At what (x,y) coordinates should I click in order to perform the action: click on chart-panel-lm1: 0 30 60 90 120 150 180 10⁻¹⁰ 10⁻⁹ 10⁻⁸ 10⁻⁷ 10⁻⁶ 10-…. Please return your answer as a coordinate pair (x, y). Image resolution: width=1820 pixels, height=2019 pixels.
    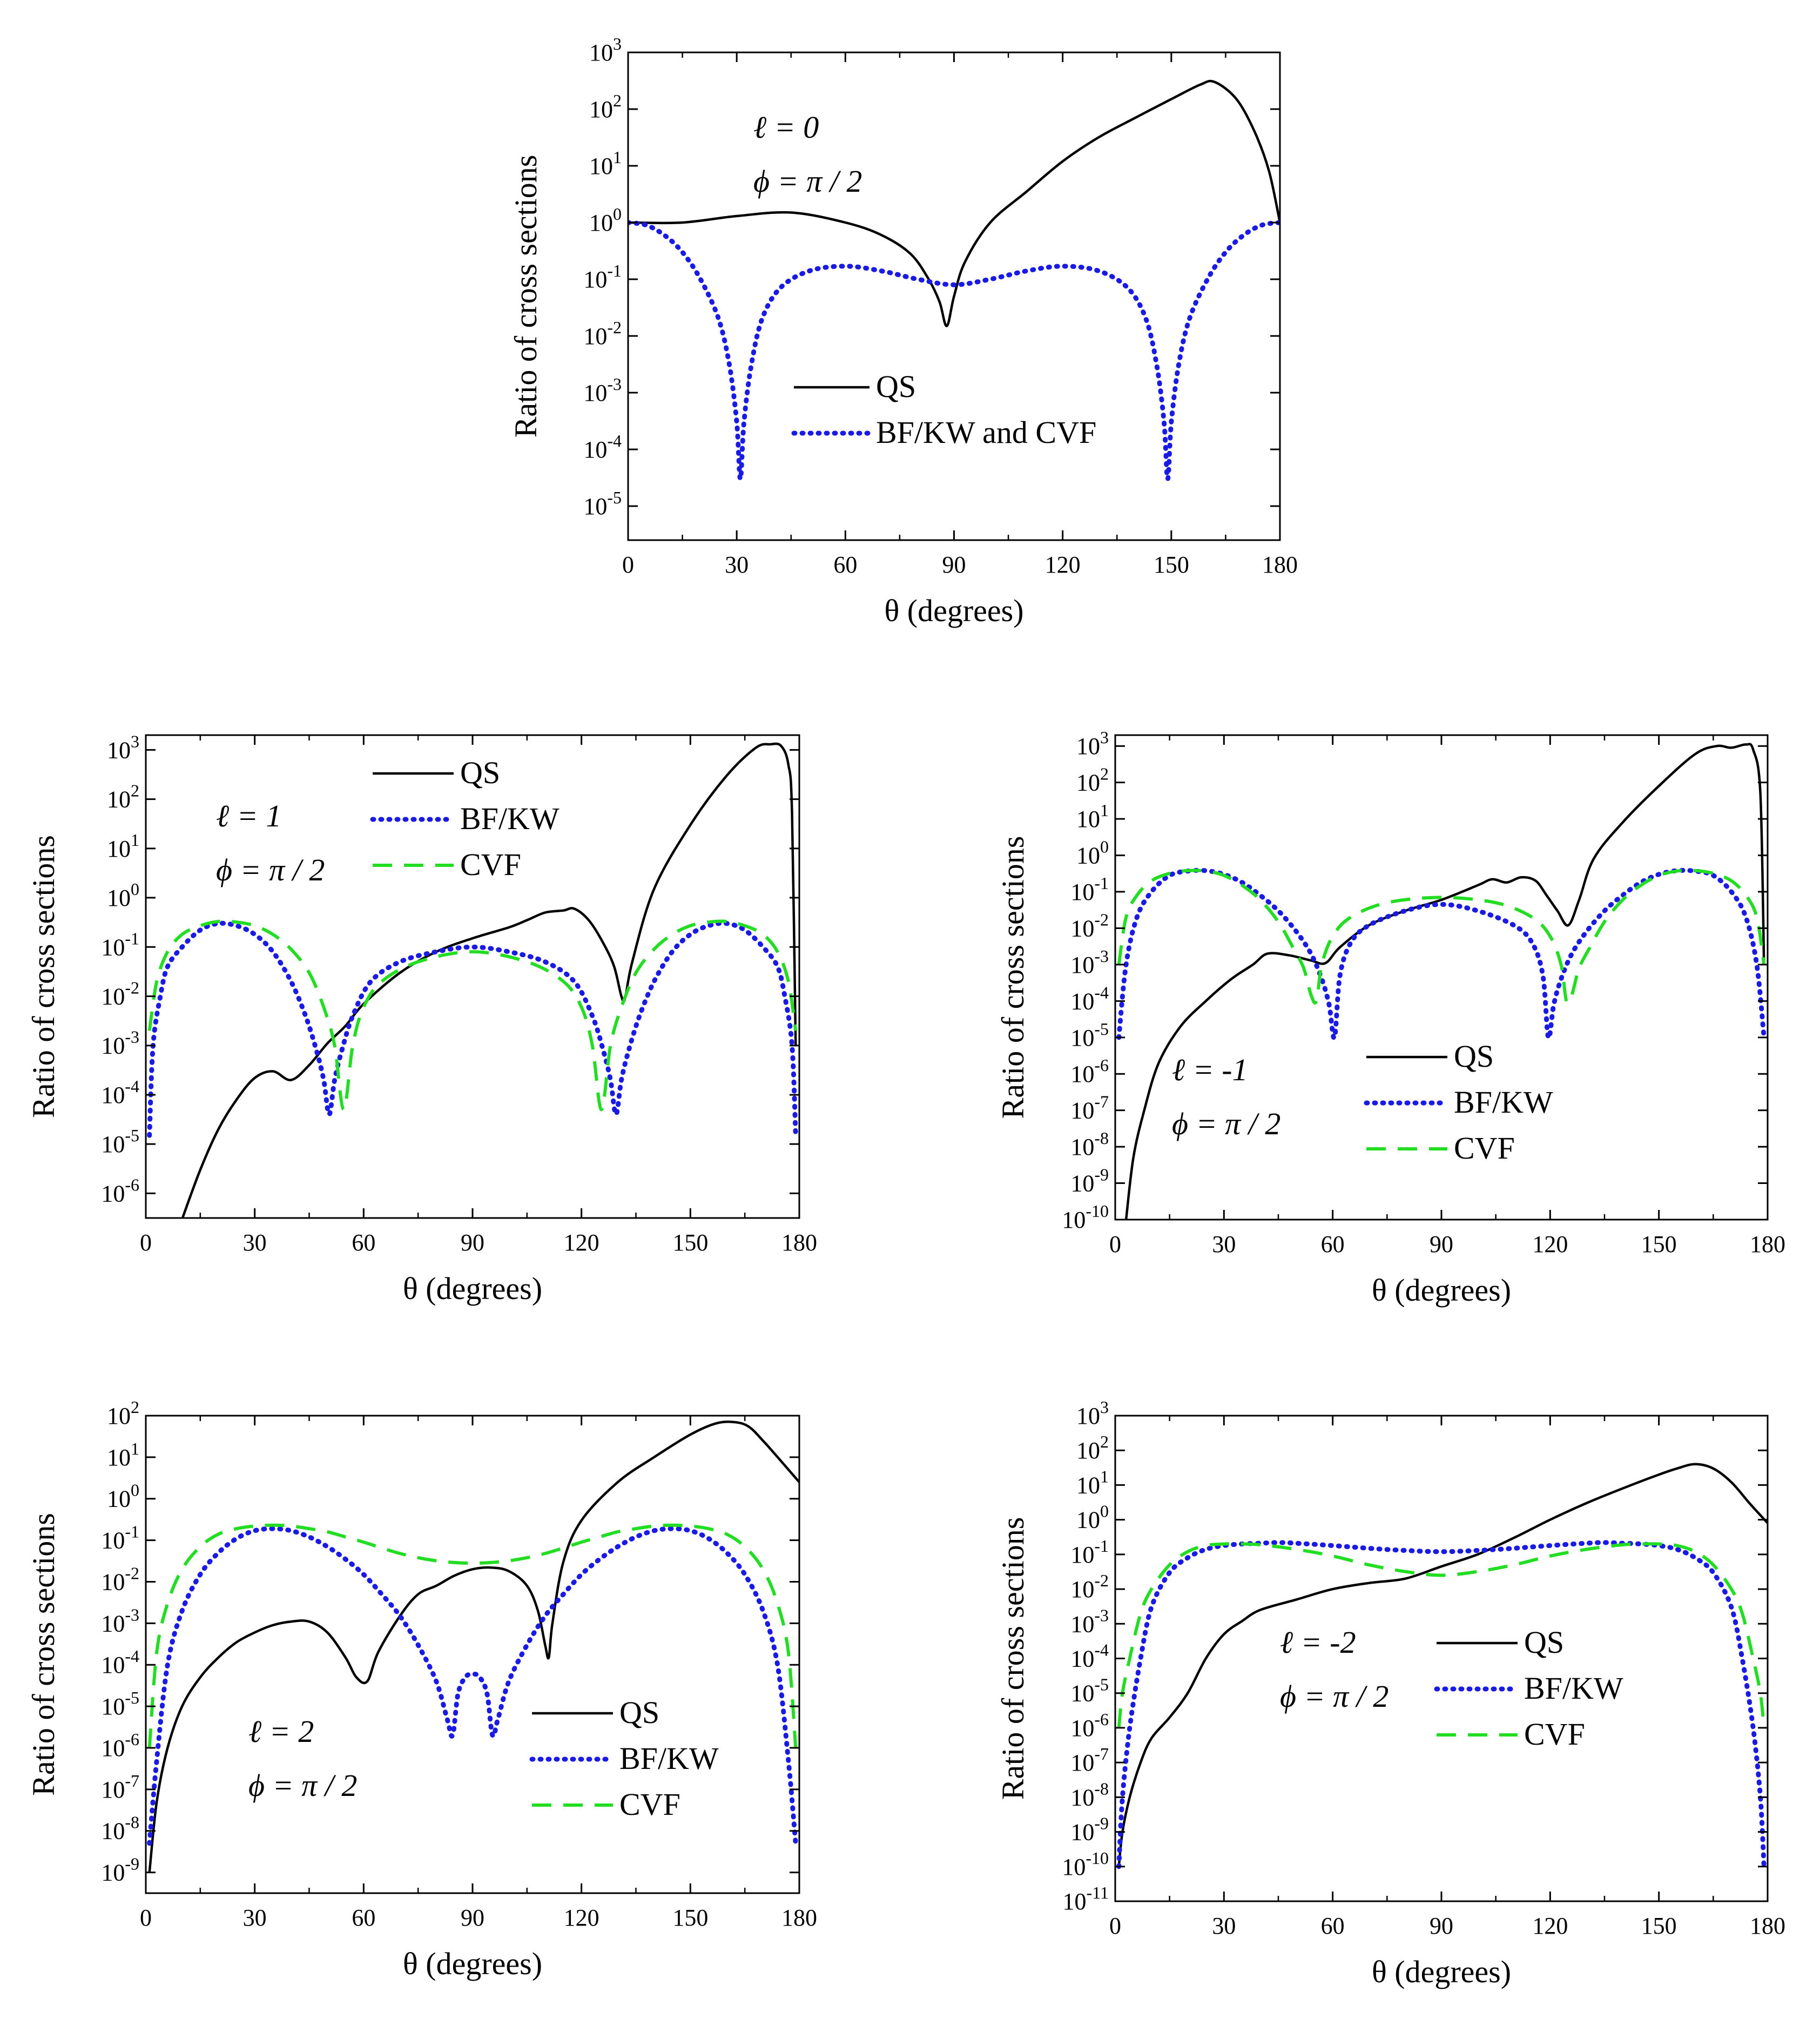
    Looking at the image, I should click on (1390, 1018).